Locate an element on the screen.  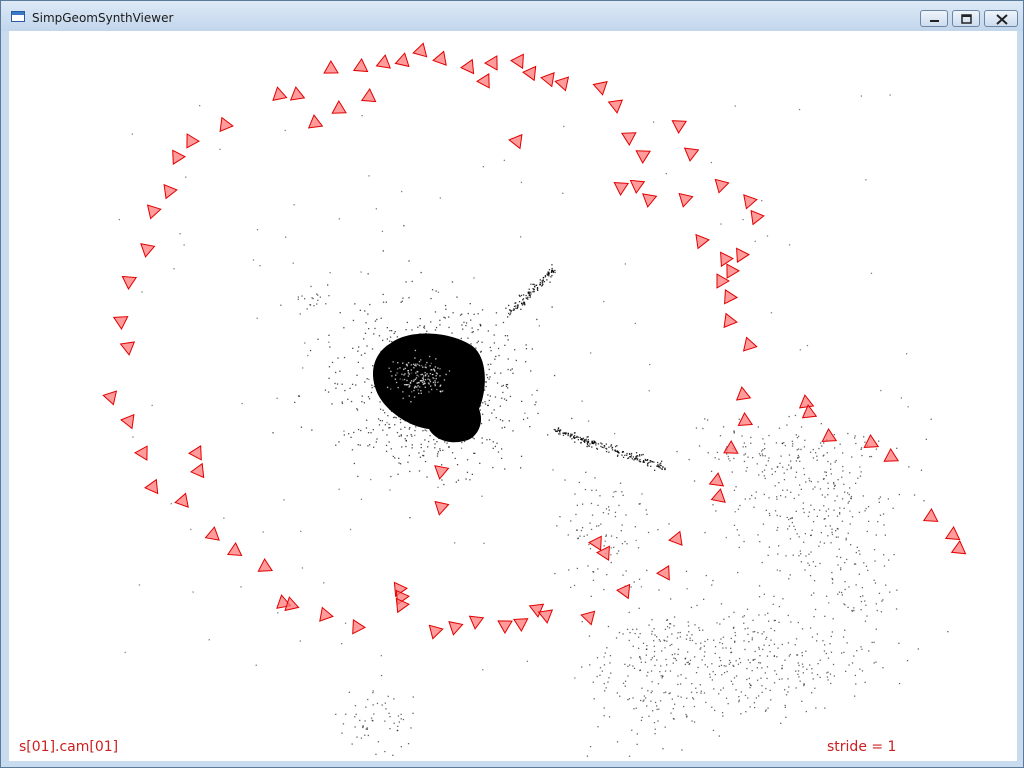
app-window-icon is located at coordinates (18, 16).